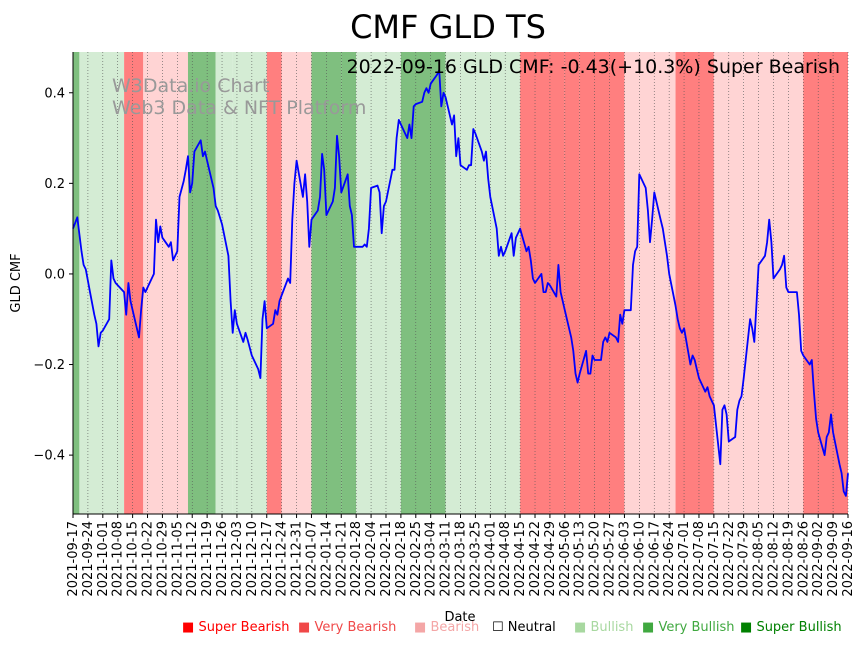  Describe the element at coordinates (162, 559) in the screenshot. I see `x-tick-label: 2021-10-29` at that location.